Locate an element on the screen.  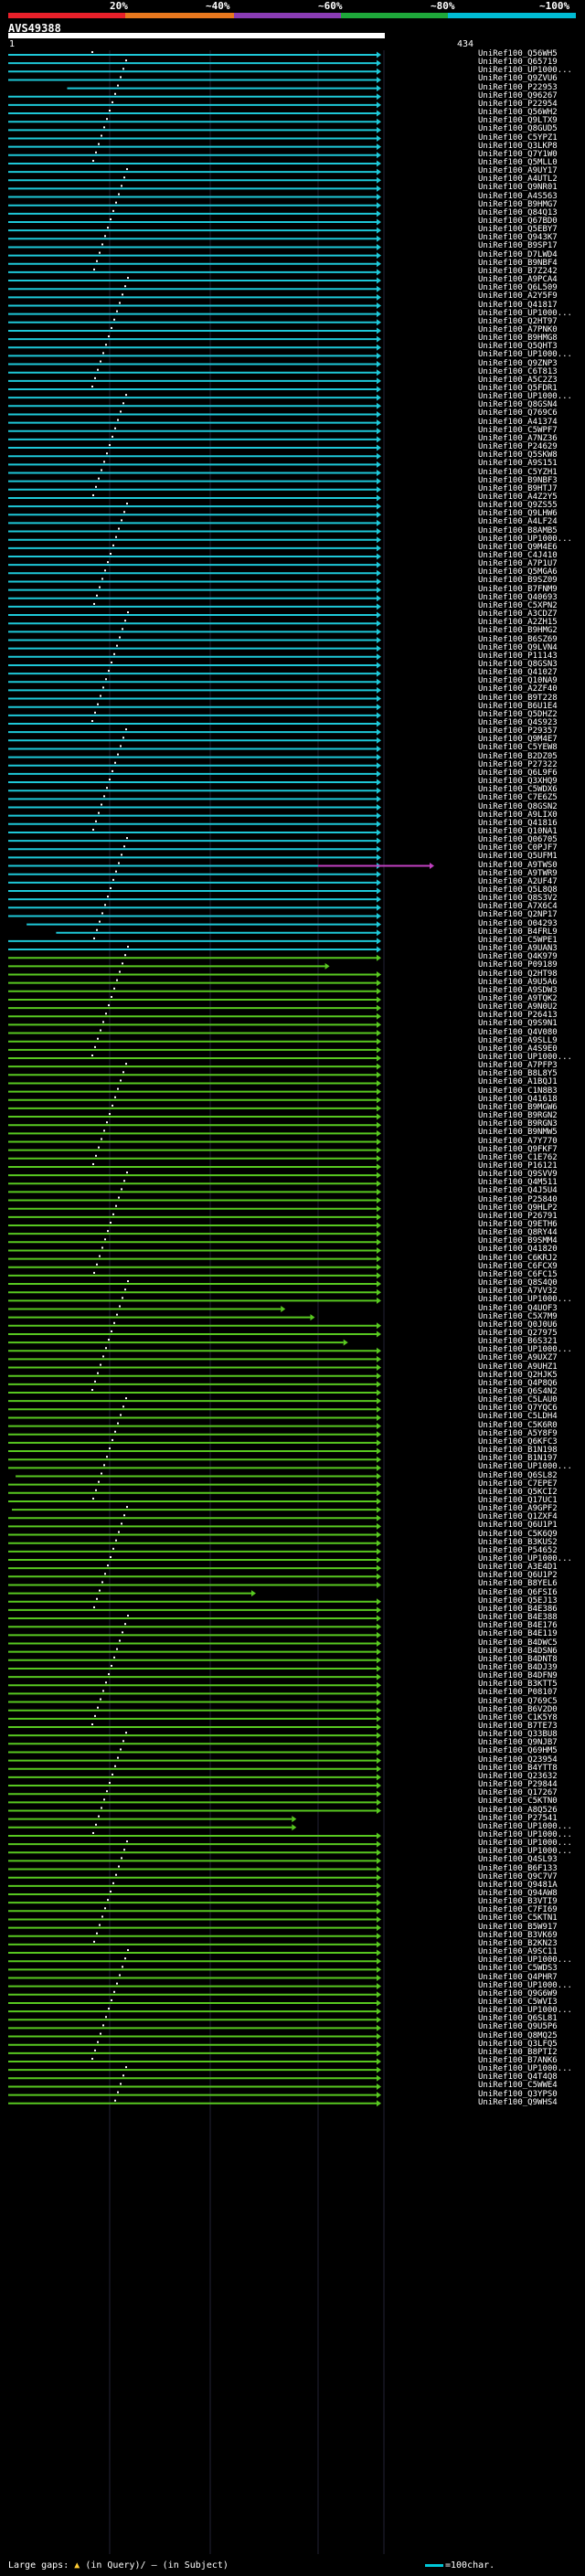
hit-label: UniRef100_Q9ZNP3 is located at coordinates (518, 363).